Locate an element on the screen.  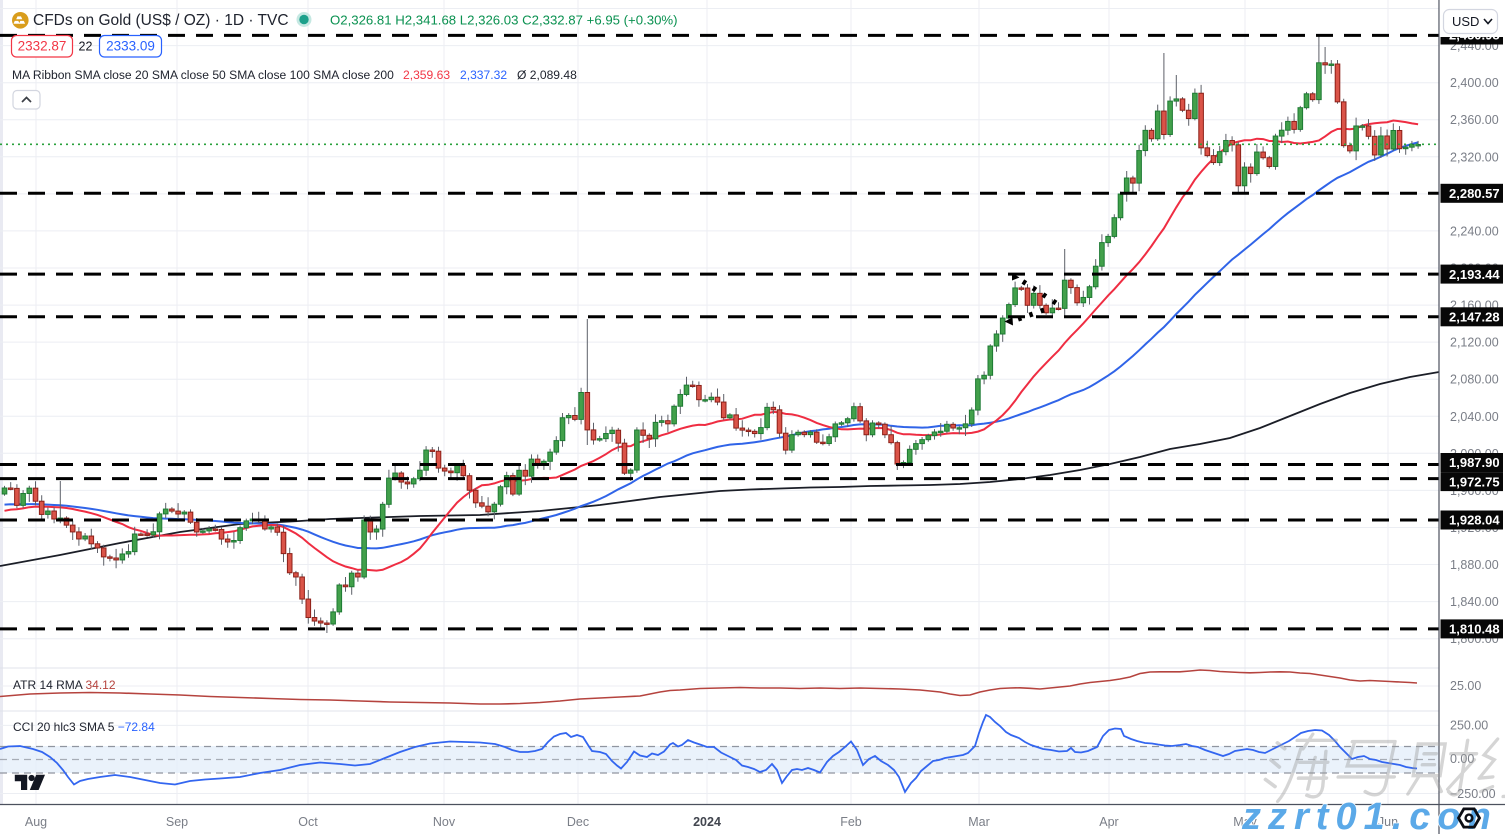
svg-text: Aug is located at coordinates (36, 822).